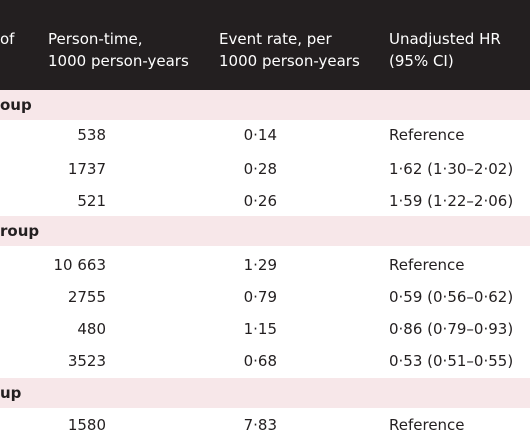 The image size is (530, 442). What do you see at coordinates (445, 50) in the screenshot?
I see `header-unadjusted-hr: Unadjusted HR (95% CI)` at bounding box center [445, 50].